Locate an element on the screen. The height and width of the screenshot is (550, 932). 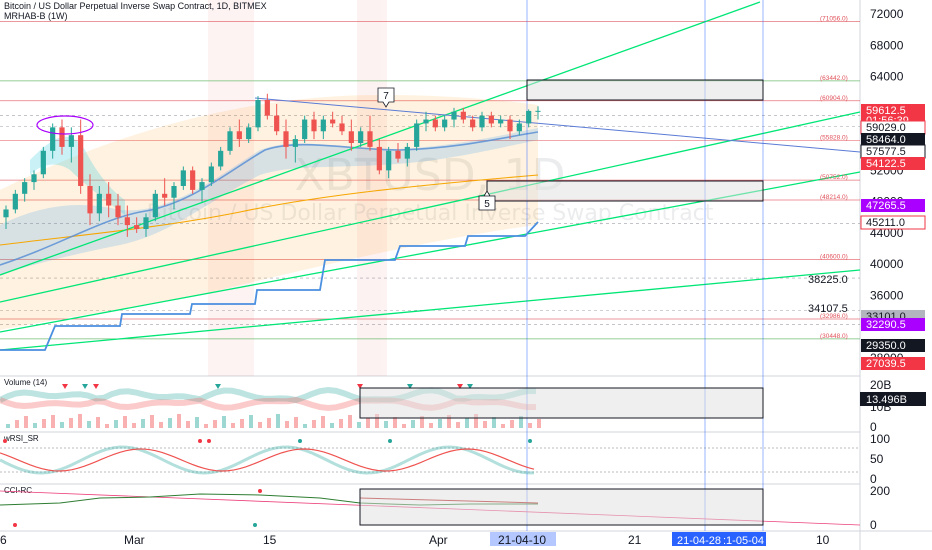
rsi-signal is located at coordinates (267, 460).